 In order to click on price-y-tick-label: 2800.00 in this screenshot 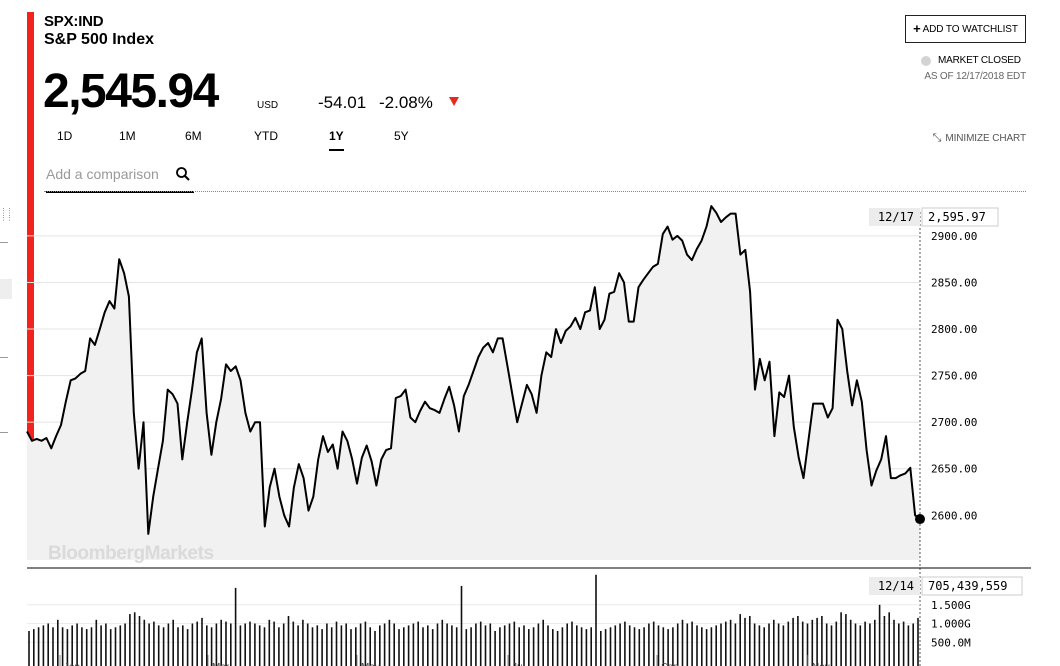, I will do `click(954, 329)`.